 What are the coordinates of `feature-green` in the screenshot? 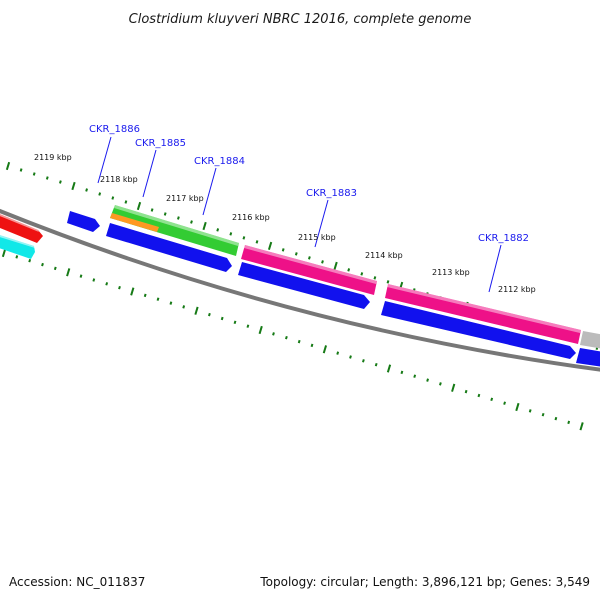 It's located at (174, 230).